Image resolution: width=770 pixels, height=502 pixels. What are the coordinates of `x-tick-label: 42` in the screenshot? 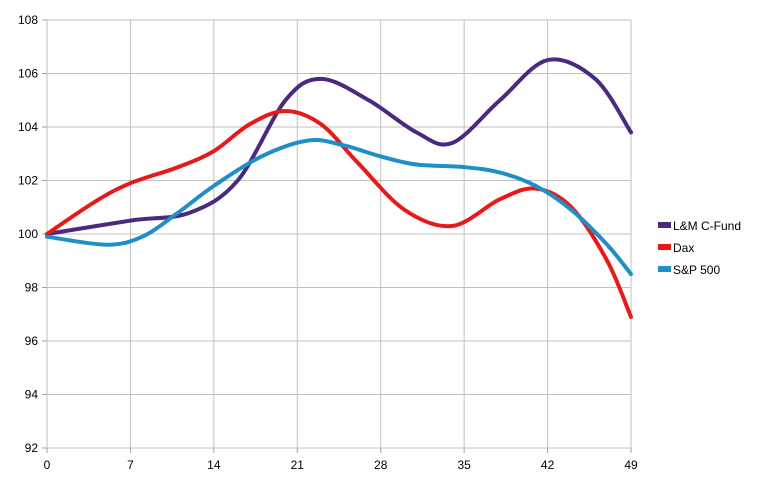 It's located at (548, 465).